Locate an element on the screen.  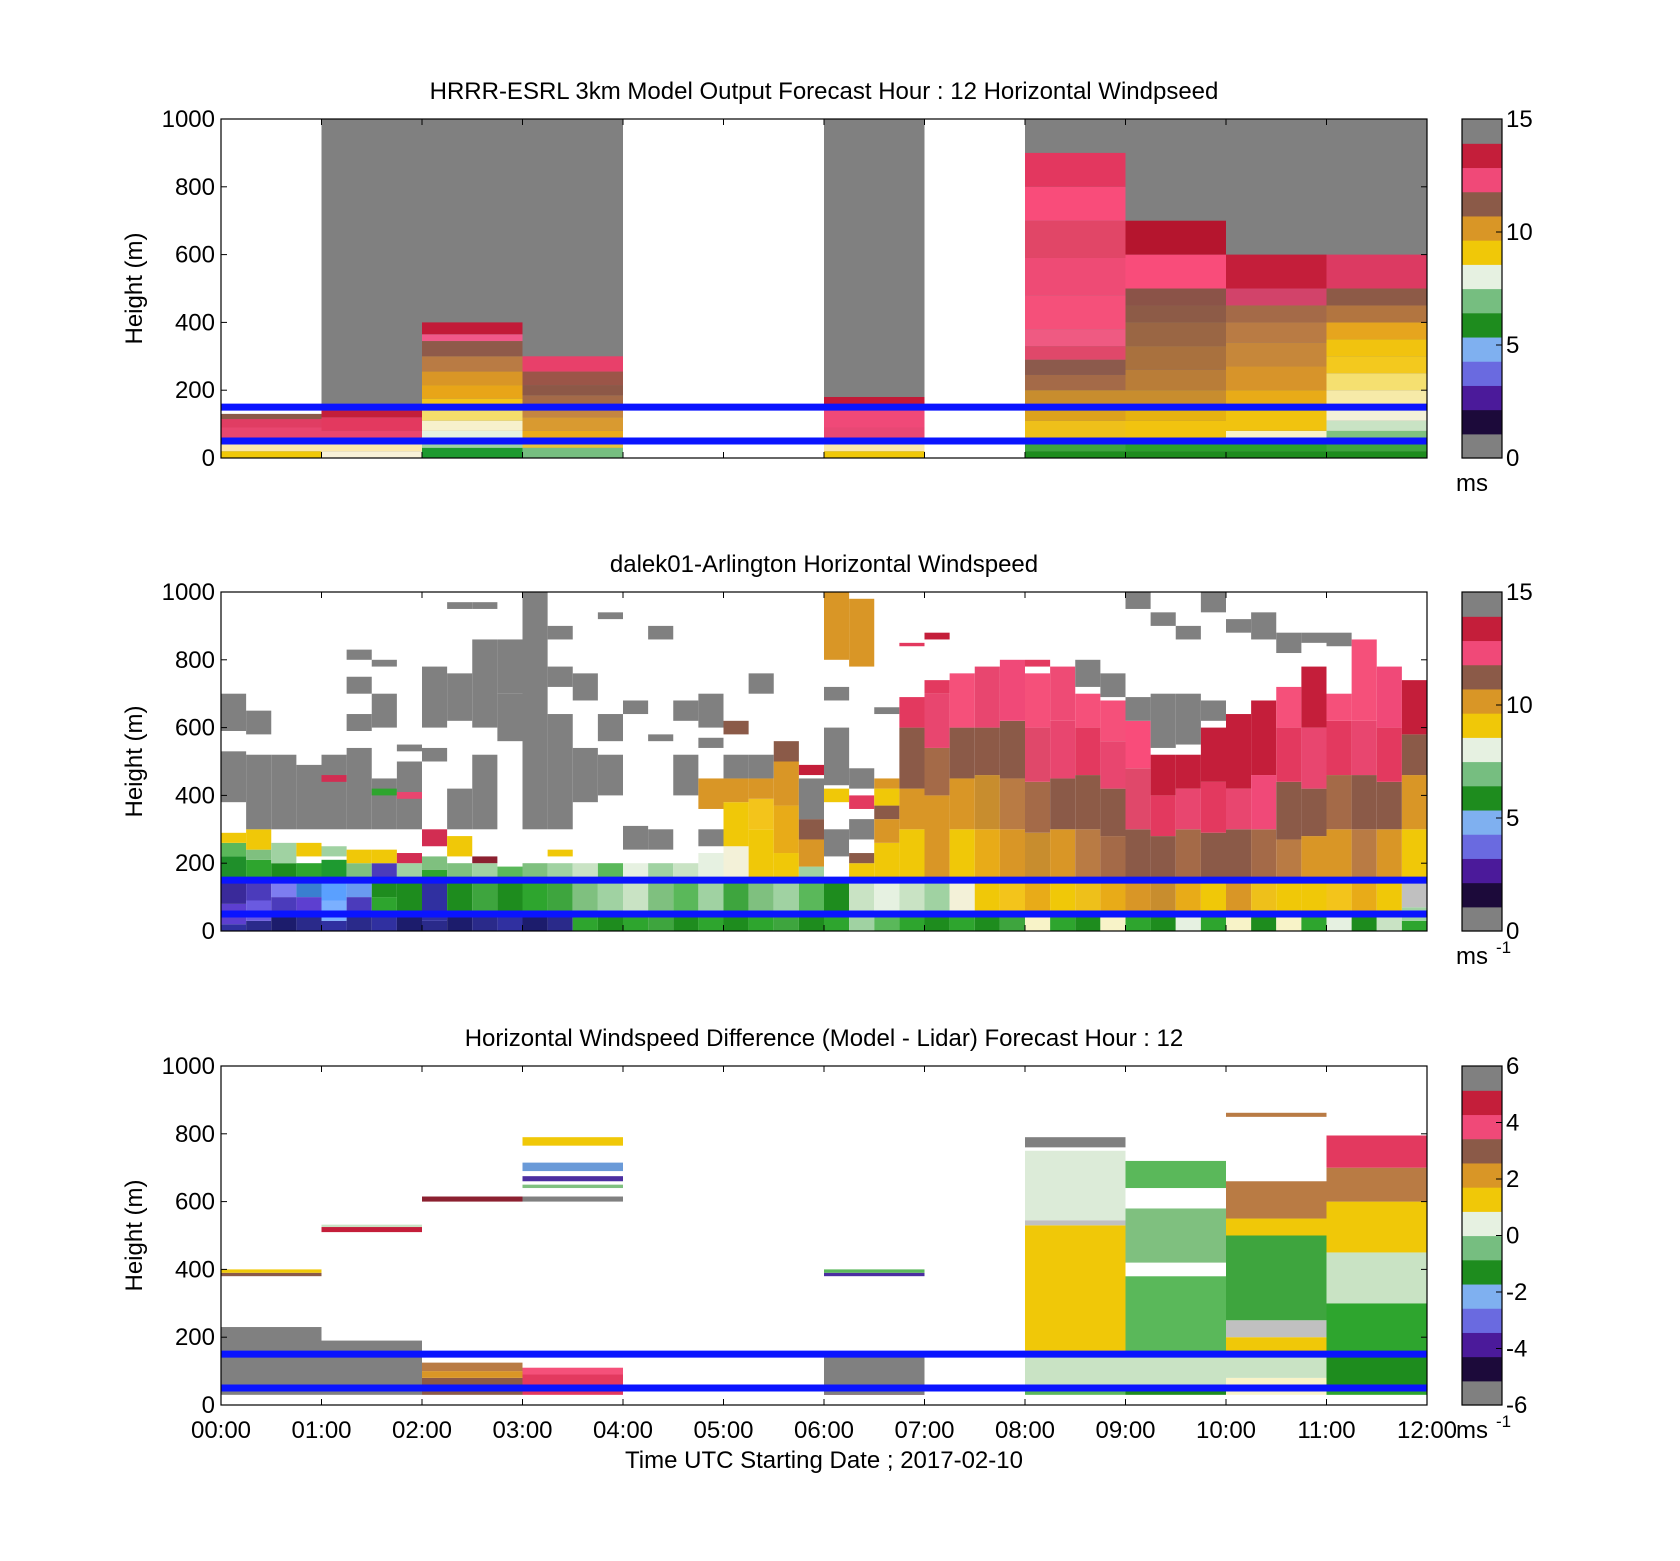
y-tick-label: 800 is located at coordinates (195, 187).